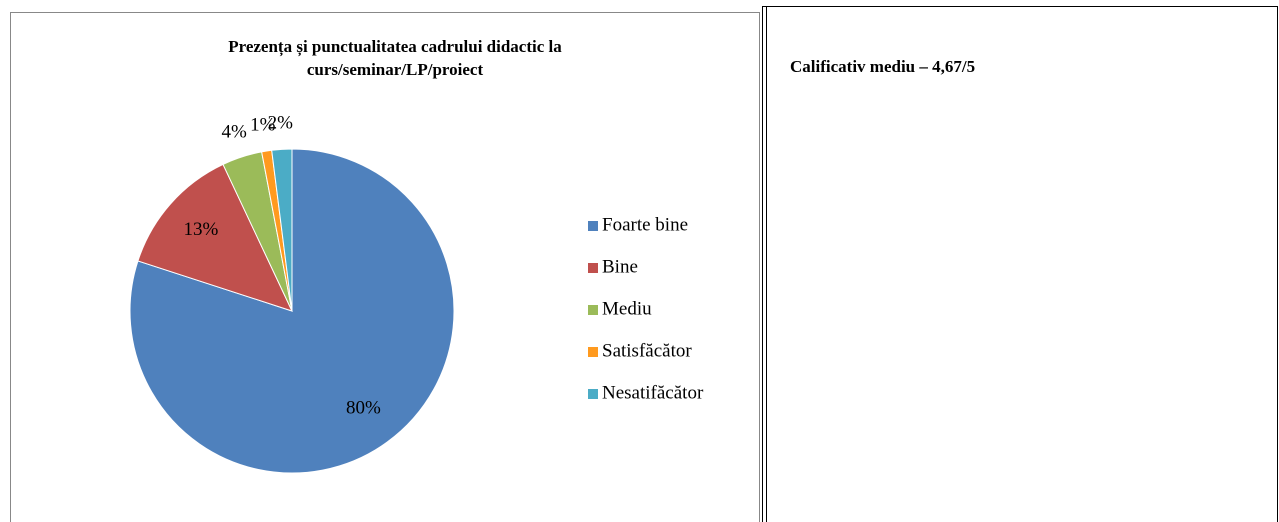 This screenshot has width=1279, height=522. What do you see at coordinates (235, 132) in the screenshot?
I see `data-label: 4%` at bounding box center [235, 132].